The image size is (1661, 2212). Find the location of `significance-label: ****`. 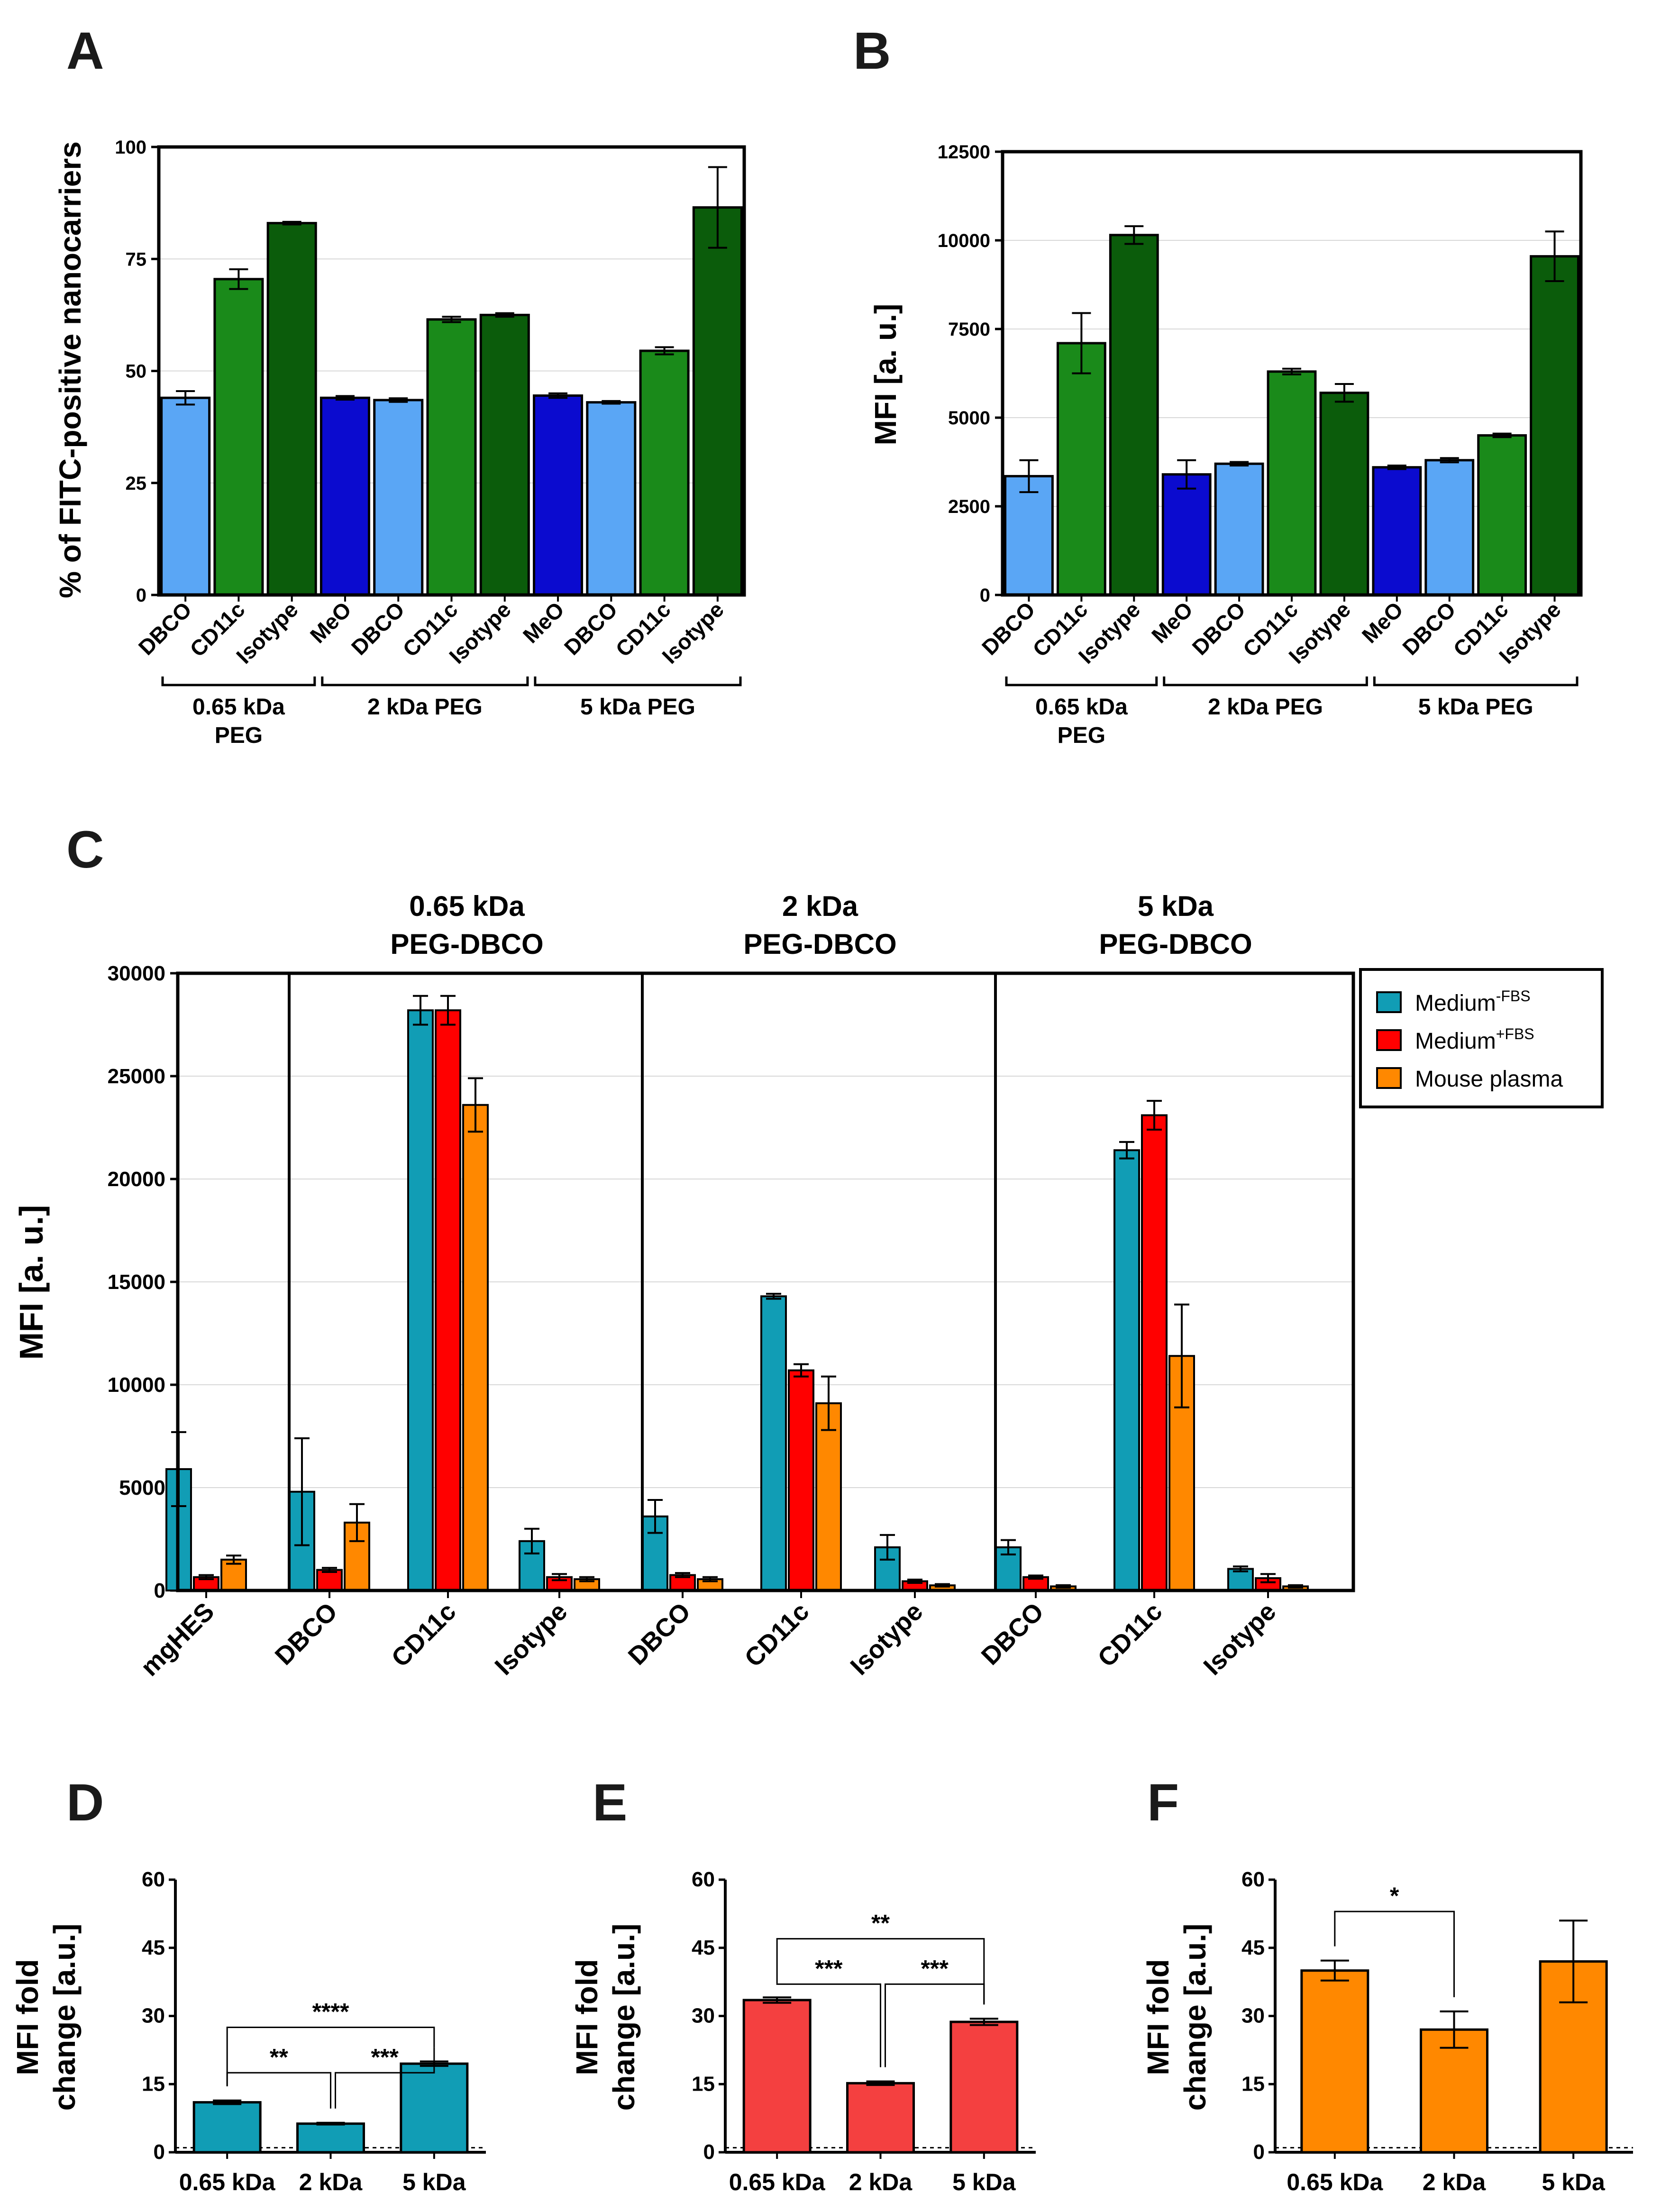

significance-label: **** is located at coordinates (330, 2012).